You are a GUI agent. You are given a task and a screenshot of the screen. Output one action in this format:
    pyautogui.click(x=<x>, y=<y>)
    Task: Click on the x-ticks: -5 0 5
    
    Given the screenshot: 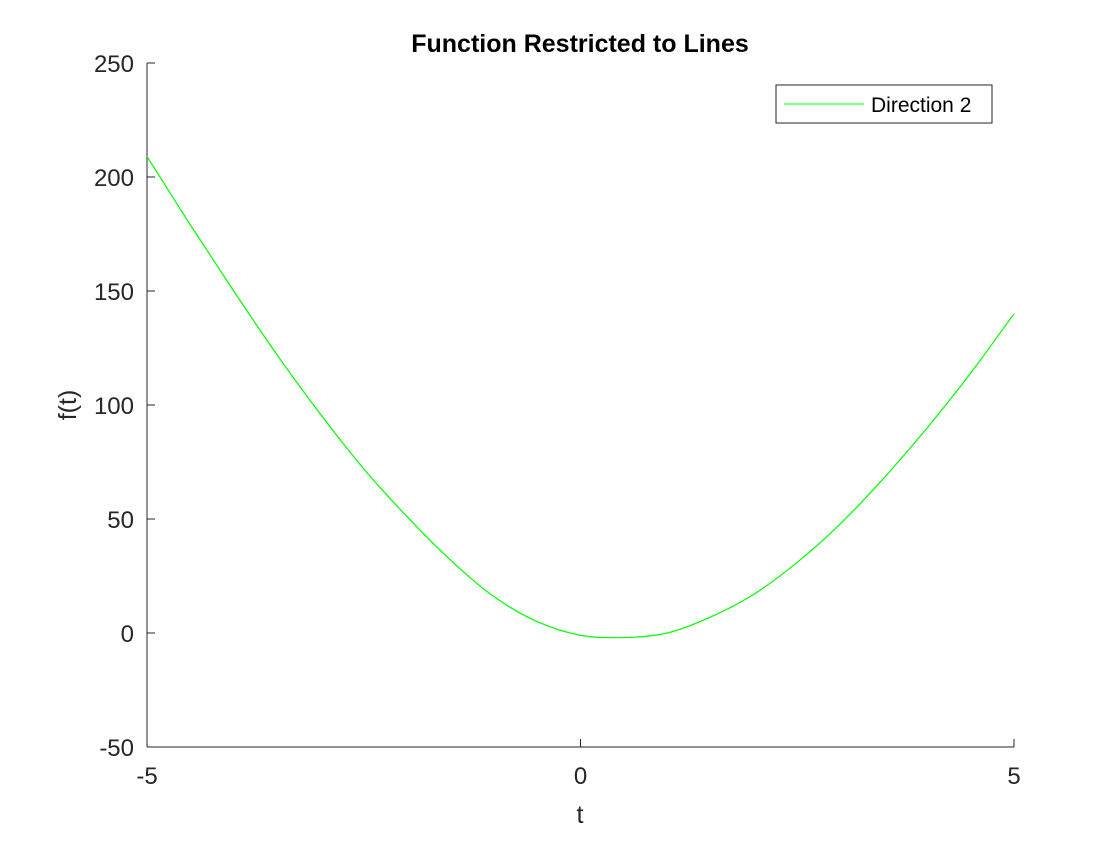 What is the action you would take?
    pyautogui.click(x=578, y=764)
    